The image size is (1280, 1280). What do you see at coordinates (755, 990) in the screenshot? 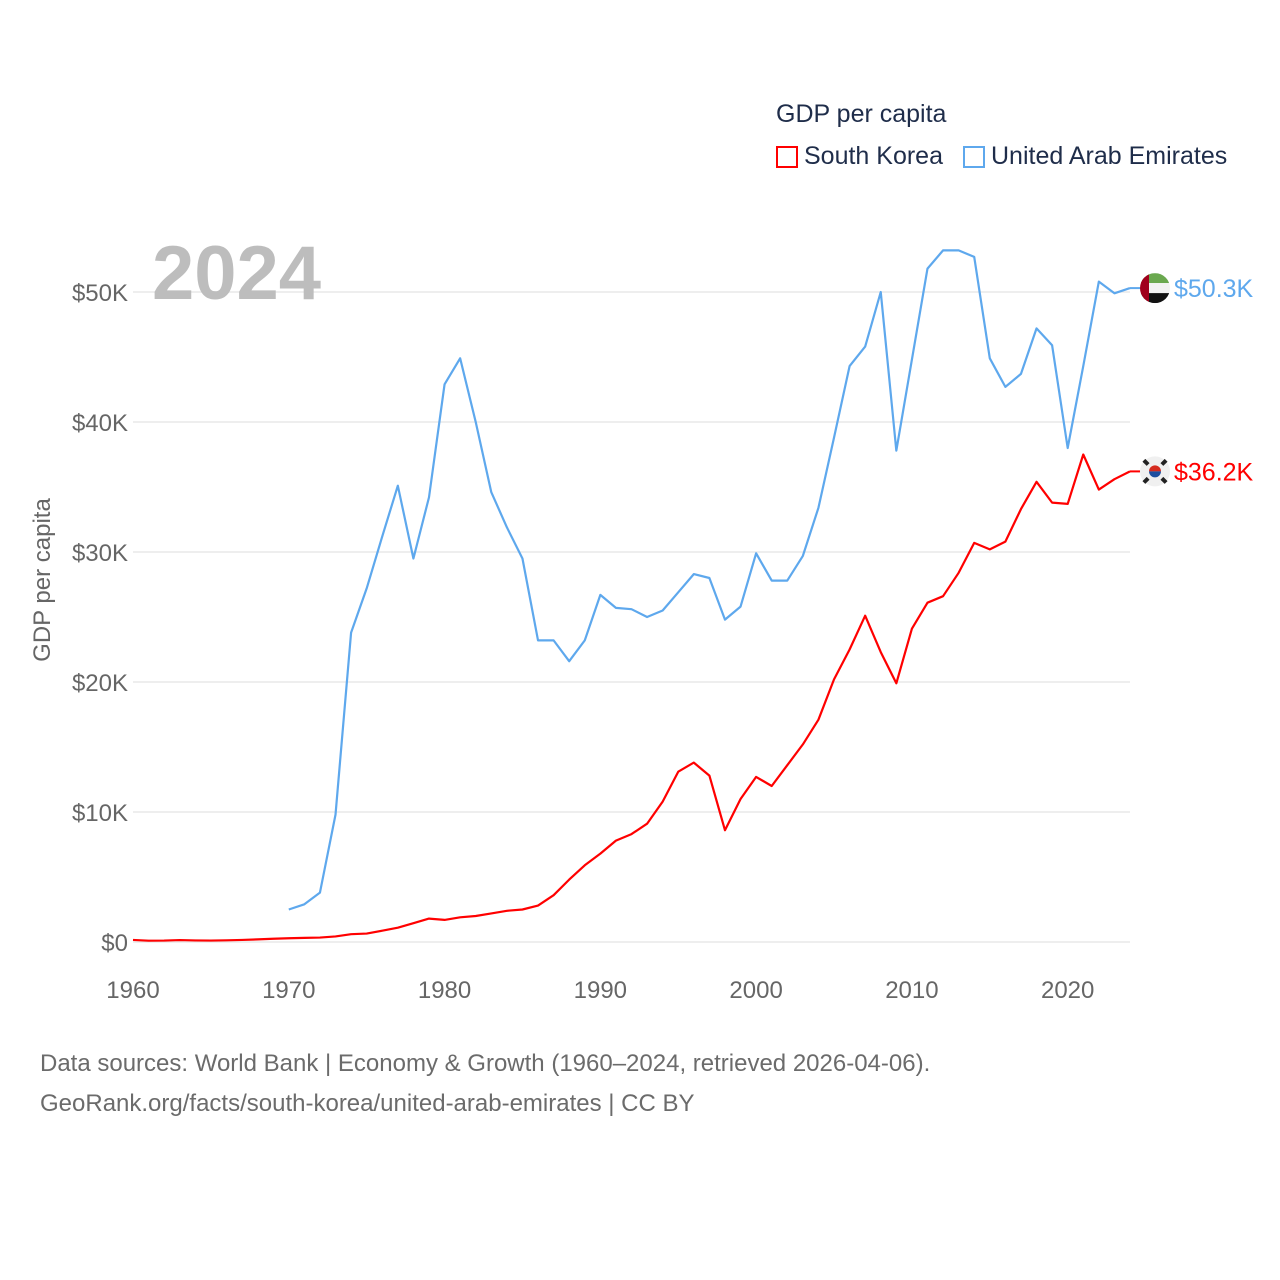
I see `x-tick-label: 2000` at bounding box center [755, 990].